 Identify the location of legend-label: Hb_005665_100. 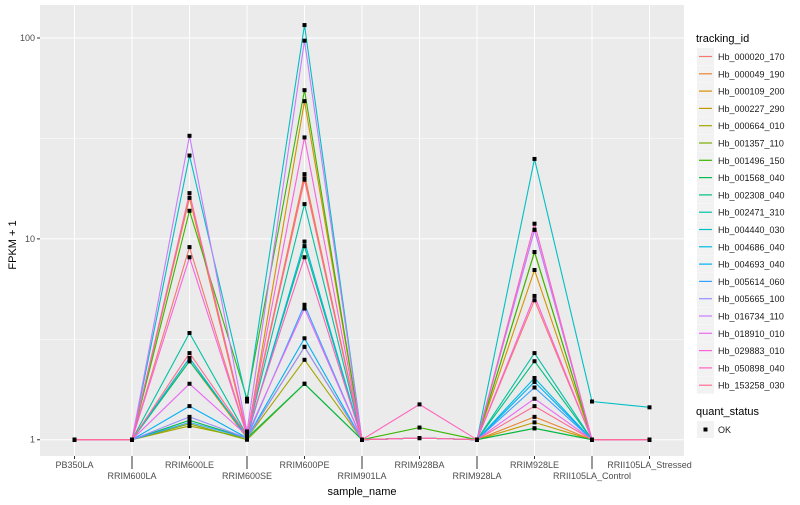
(751, 299).